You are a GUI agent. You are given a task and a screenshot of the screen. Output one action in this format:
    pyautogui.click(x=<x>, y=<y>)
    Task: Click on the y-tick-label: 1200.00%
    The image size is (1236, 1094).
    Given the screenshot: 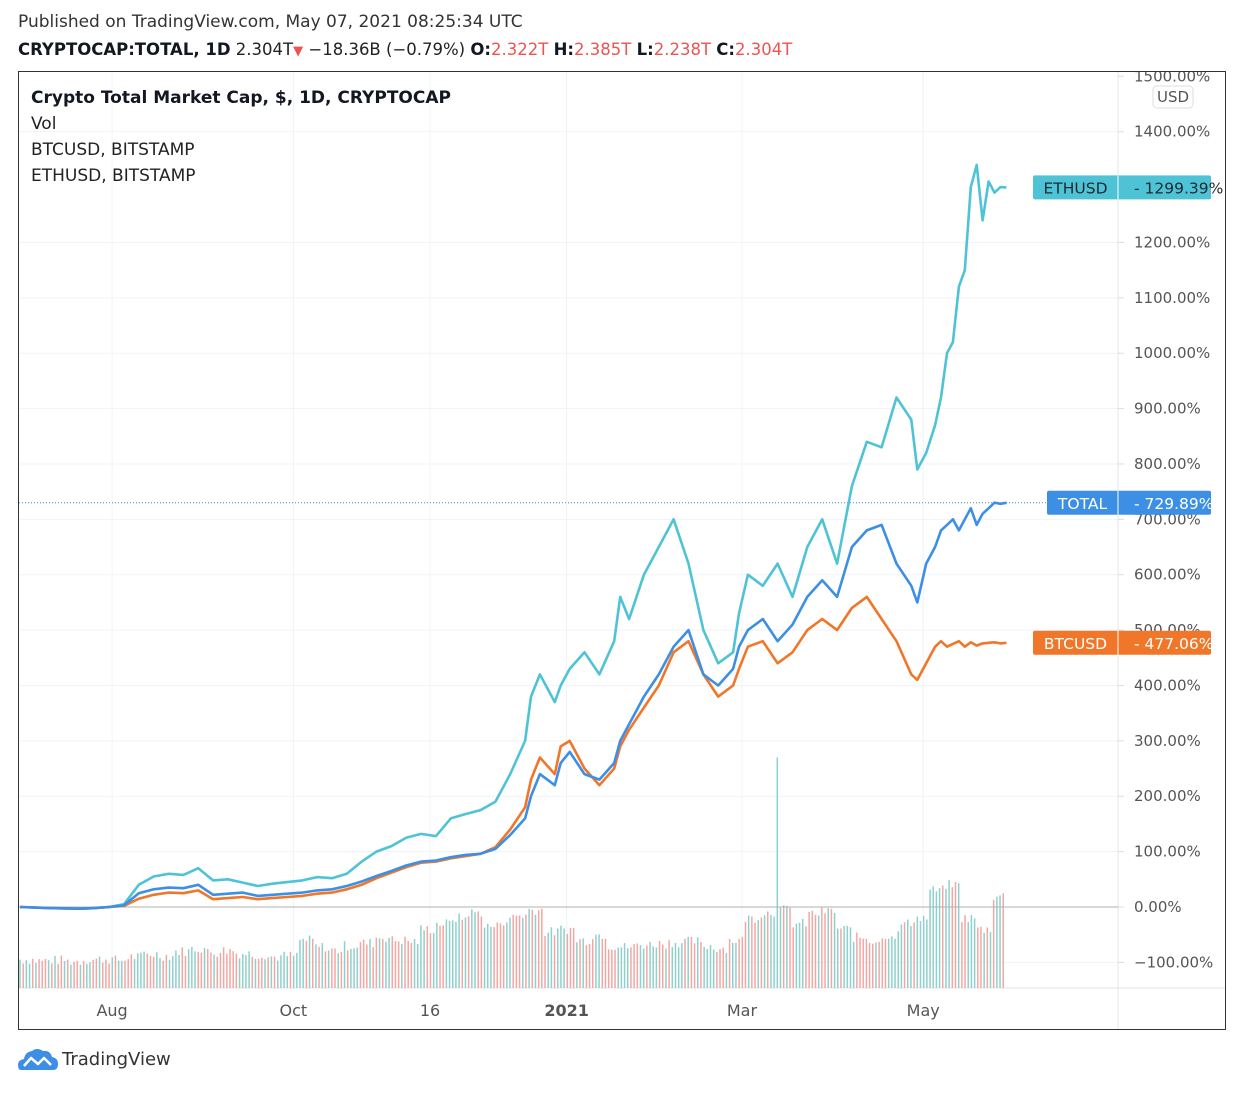 What is the action you would take?
    pyautogui.click(x=1172, y=242)
    